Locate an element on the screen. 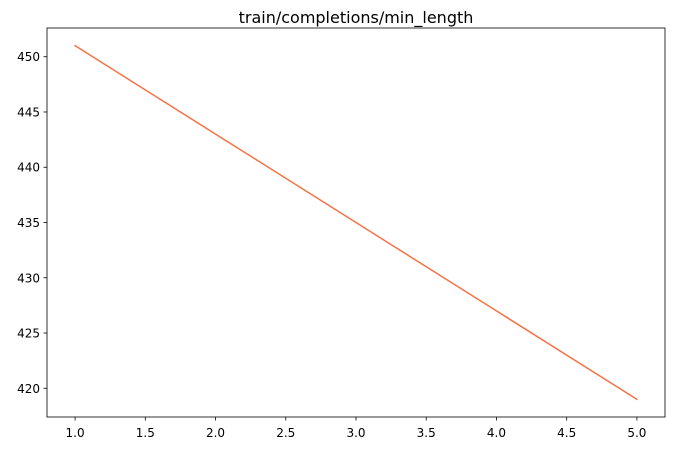  y-tick-label: 425 is located at coordinates (28, 334).